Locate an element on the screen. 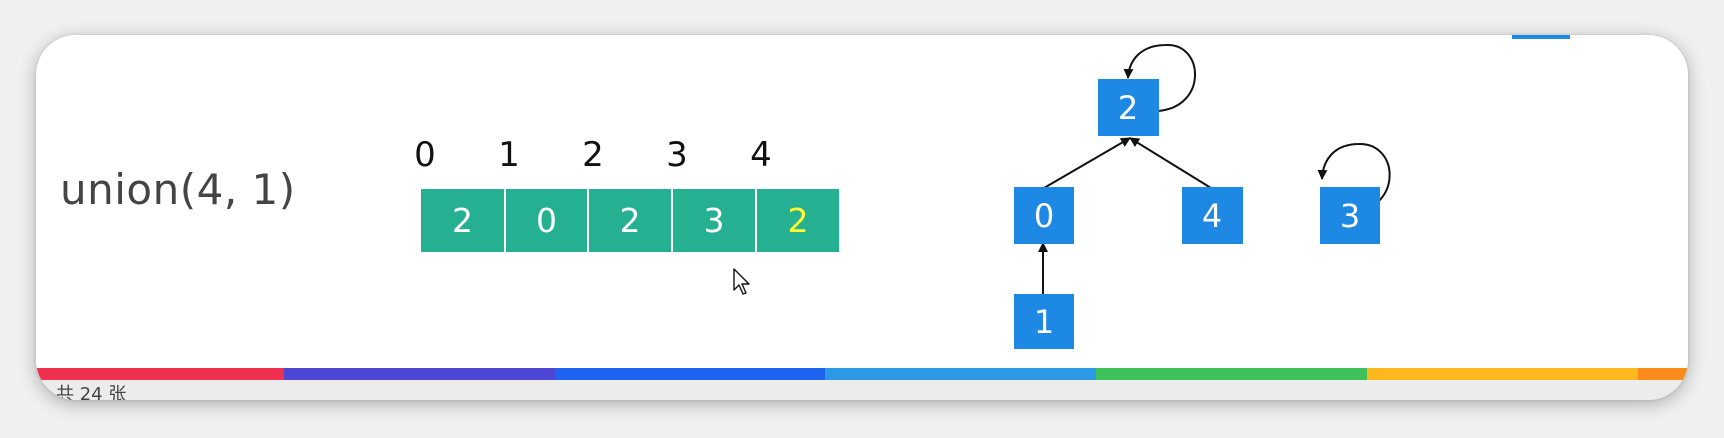 The height and width of the screenshot is (438, 1724). tree-node-4: 4 is located at coordinates (1212, 215).